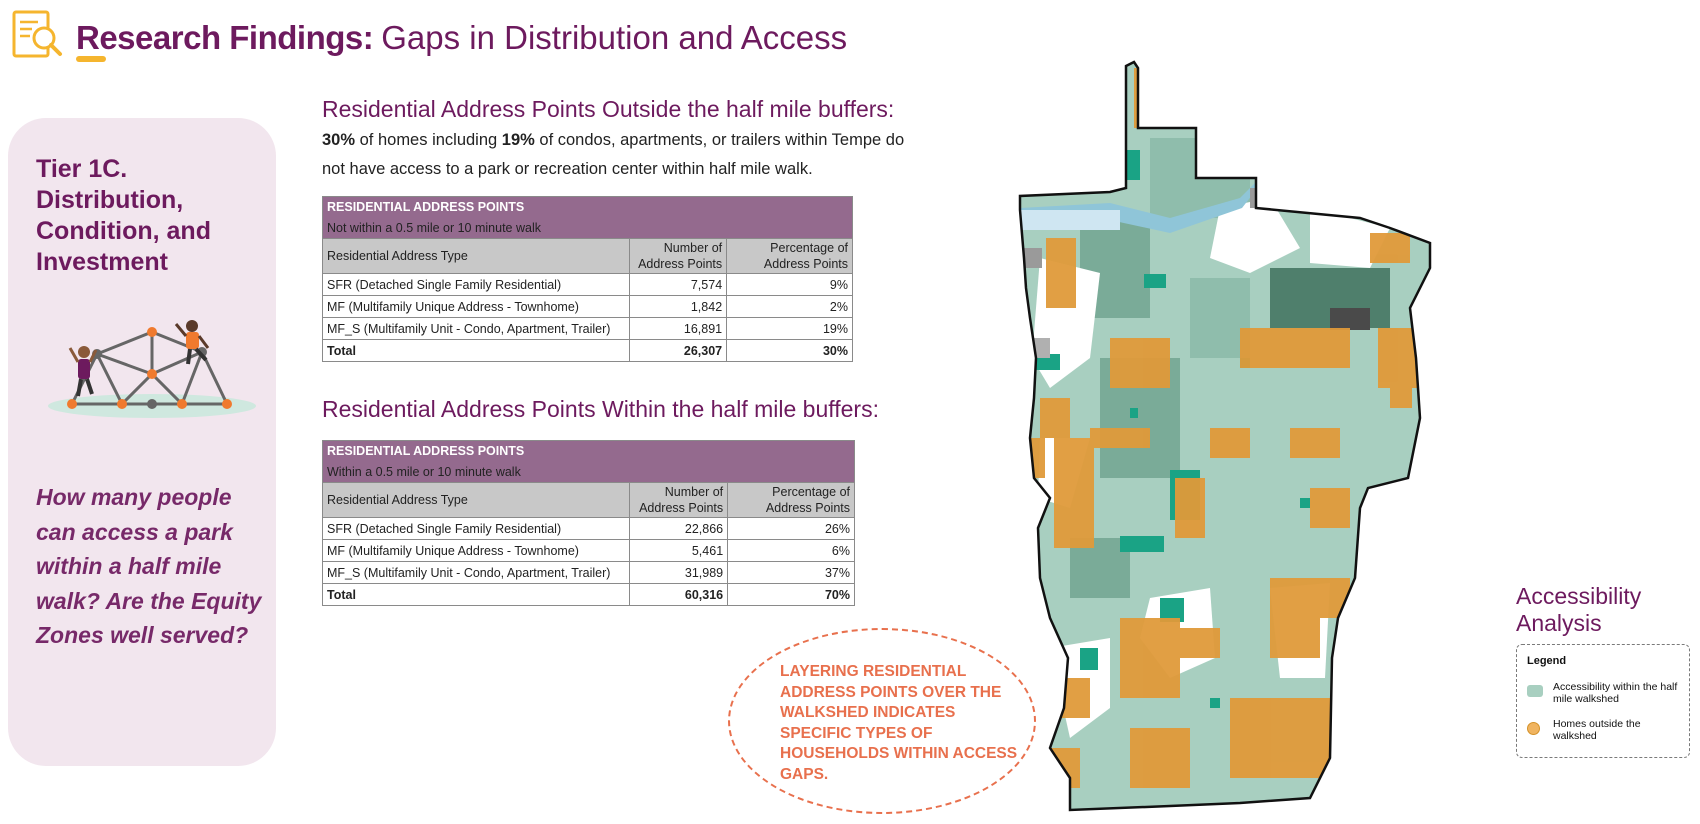  What do you see at coordinates (587, 228) in the screenshot?
I see `table-subheader: Not within a 0.5 mile or 10 minute walk` at bounding box center [587, 228].